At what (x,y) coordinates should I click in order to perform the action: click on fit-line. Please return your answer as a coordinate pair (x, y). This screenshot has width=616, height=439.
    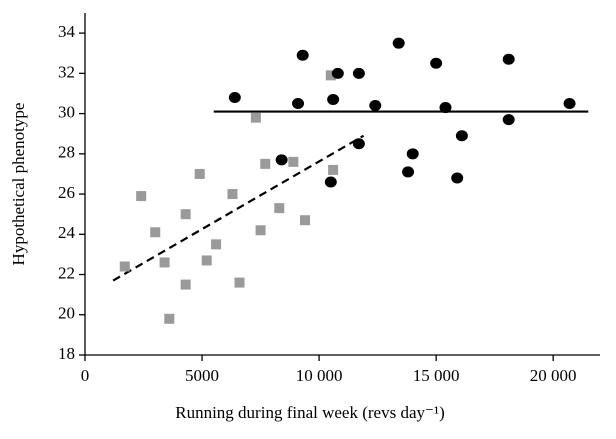
    Looking at the image, I should click on (238, 208).